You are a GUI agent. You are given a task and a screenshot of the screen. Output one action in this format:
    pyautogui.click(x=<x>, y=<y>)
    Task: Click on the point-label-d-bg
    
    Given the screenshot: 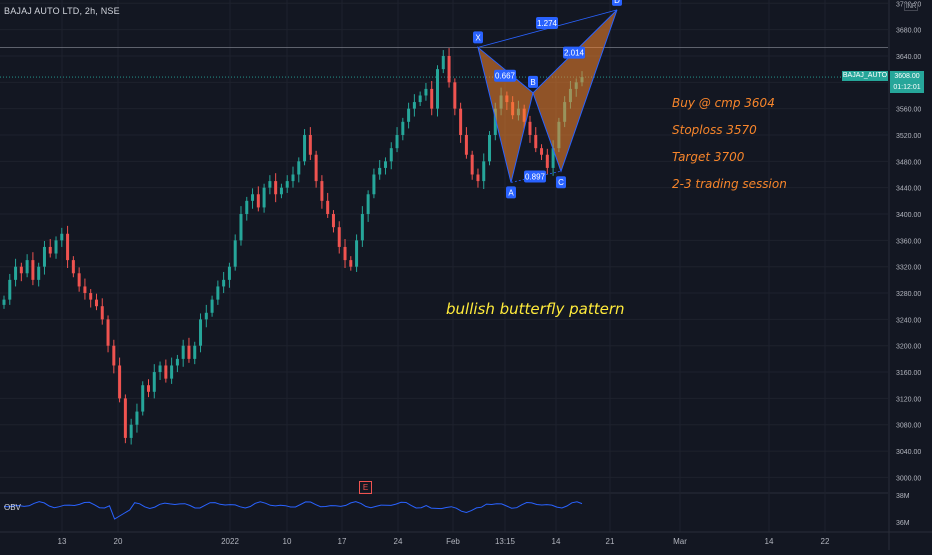 What is the action you would take?
    pyautogui.click(x=617, y=3)
    